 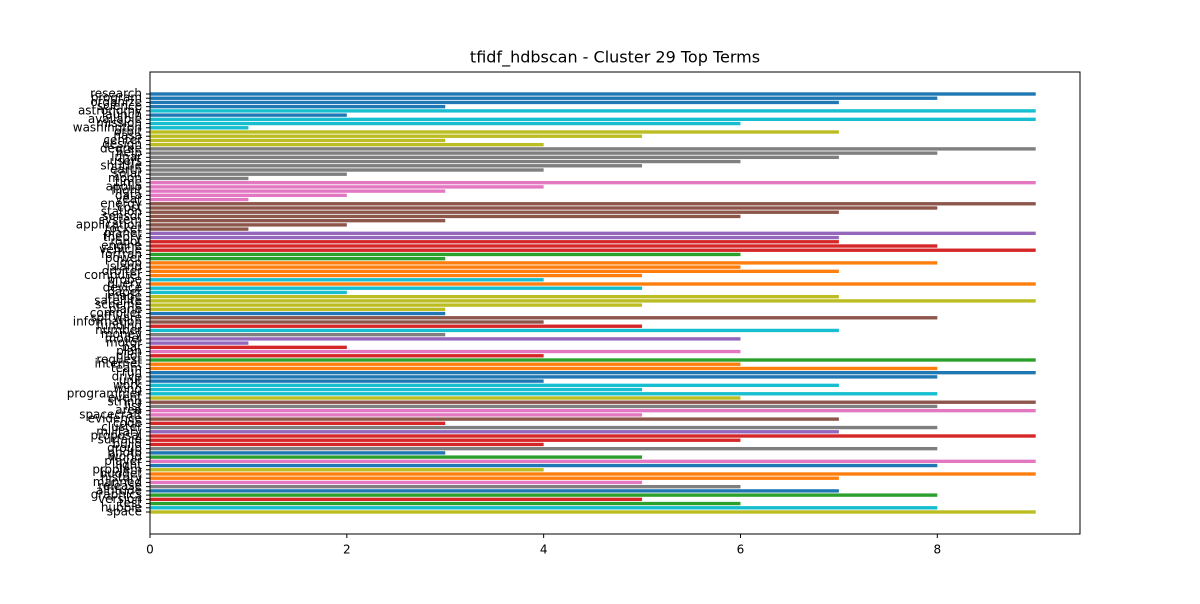 I want to click on y-tick-label: string, so click(x=125, y=402).